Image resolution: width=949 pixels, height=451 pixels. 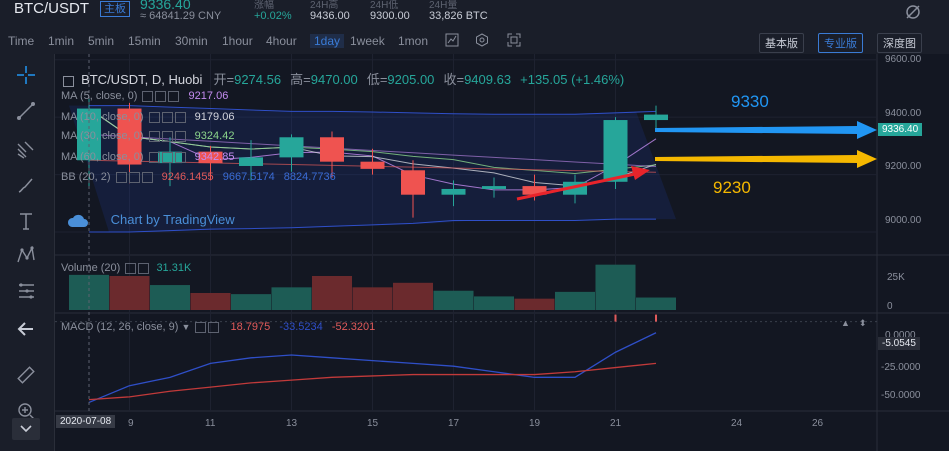 I want to click on pattern-icon, so click(x=26, y=257).